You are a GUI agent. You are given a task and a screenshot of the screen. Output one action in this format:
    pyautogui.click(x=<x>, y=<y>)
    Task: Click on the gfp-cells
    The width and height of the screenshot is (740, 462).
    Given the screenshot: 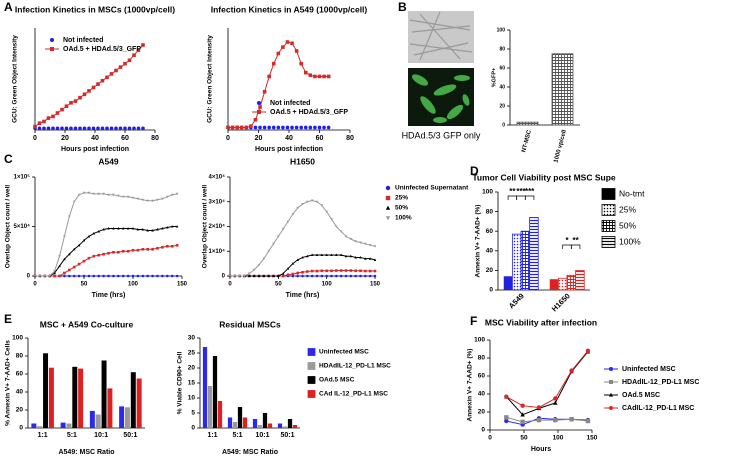 What is the action you would take?
    pyautogui.click(x=440, y=98)
    